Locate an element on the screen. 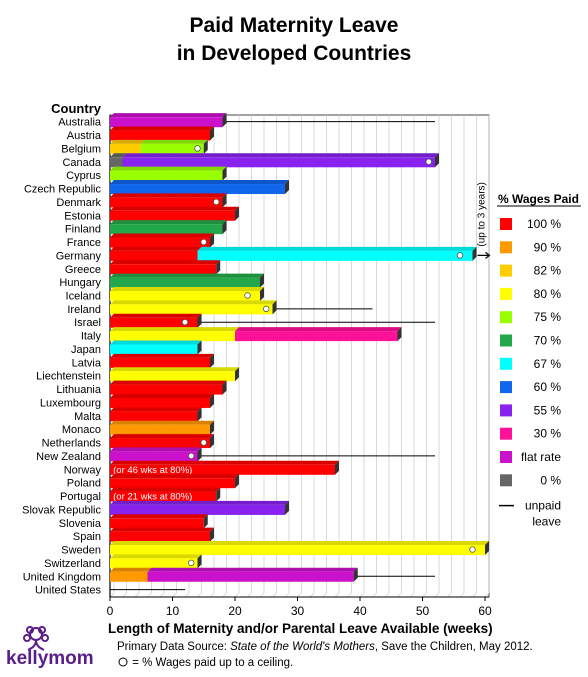  x-tick-label: 0 is located at coordinates (110, 611).